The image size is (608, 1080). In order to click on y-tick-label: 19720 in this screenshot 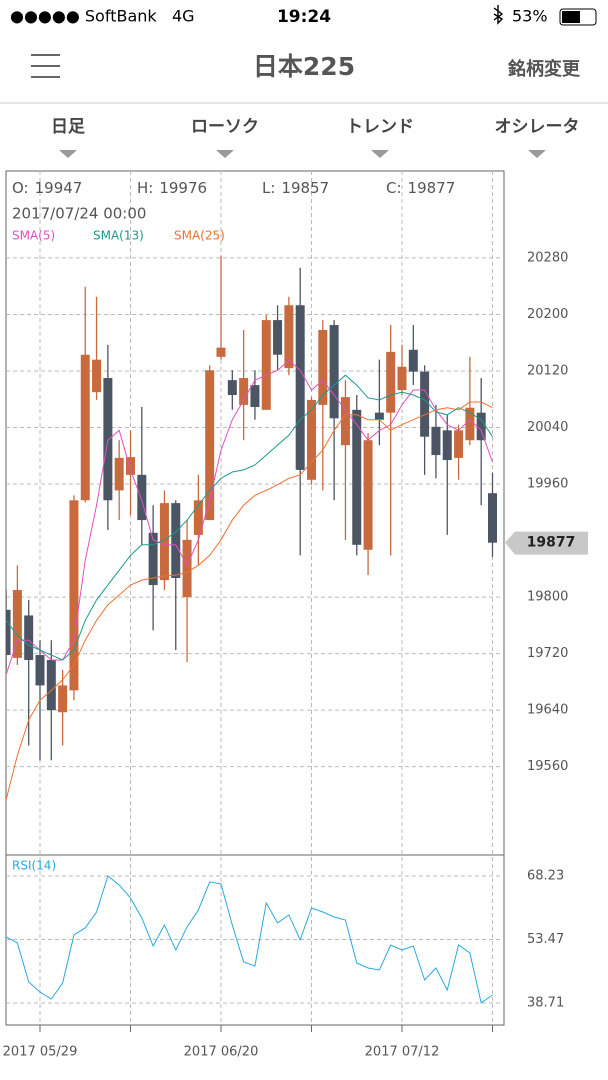, I will do `click(547, 653)`.